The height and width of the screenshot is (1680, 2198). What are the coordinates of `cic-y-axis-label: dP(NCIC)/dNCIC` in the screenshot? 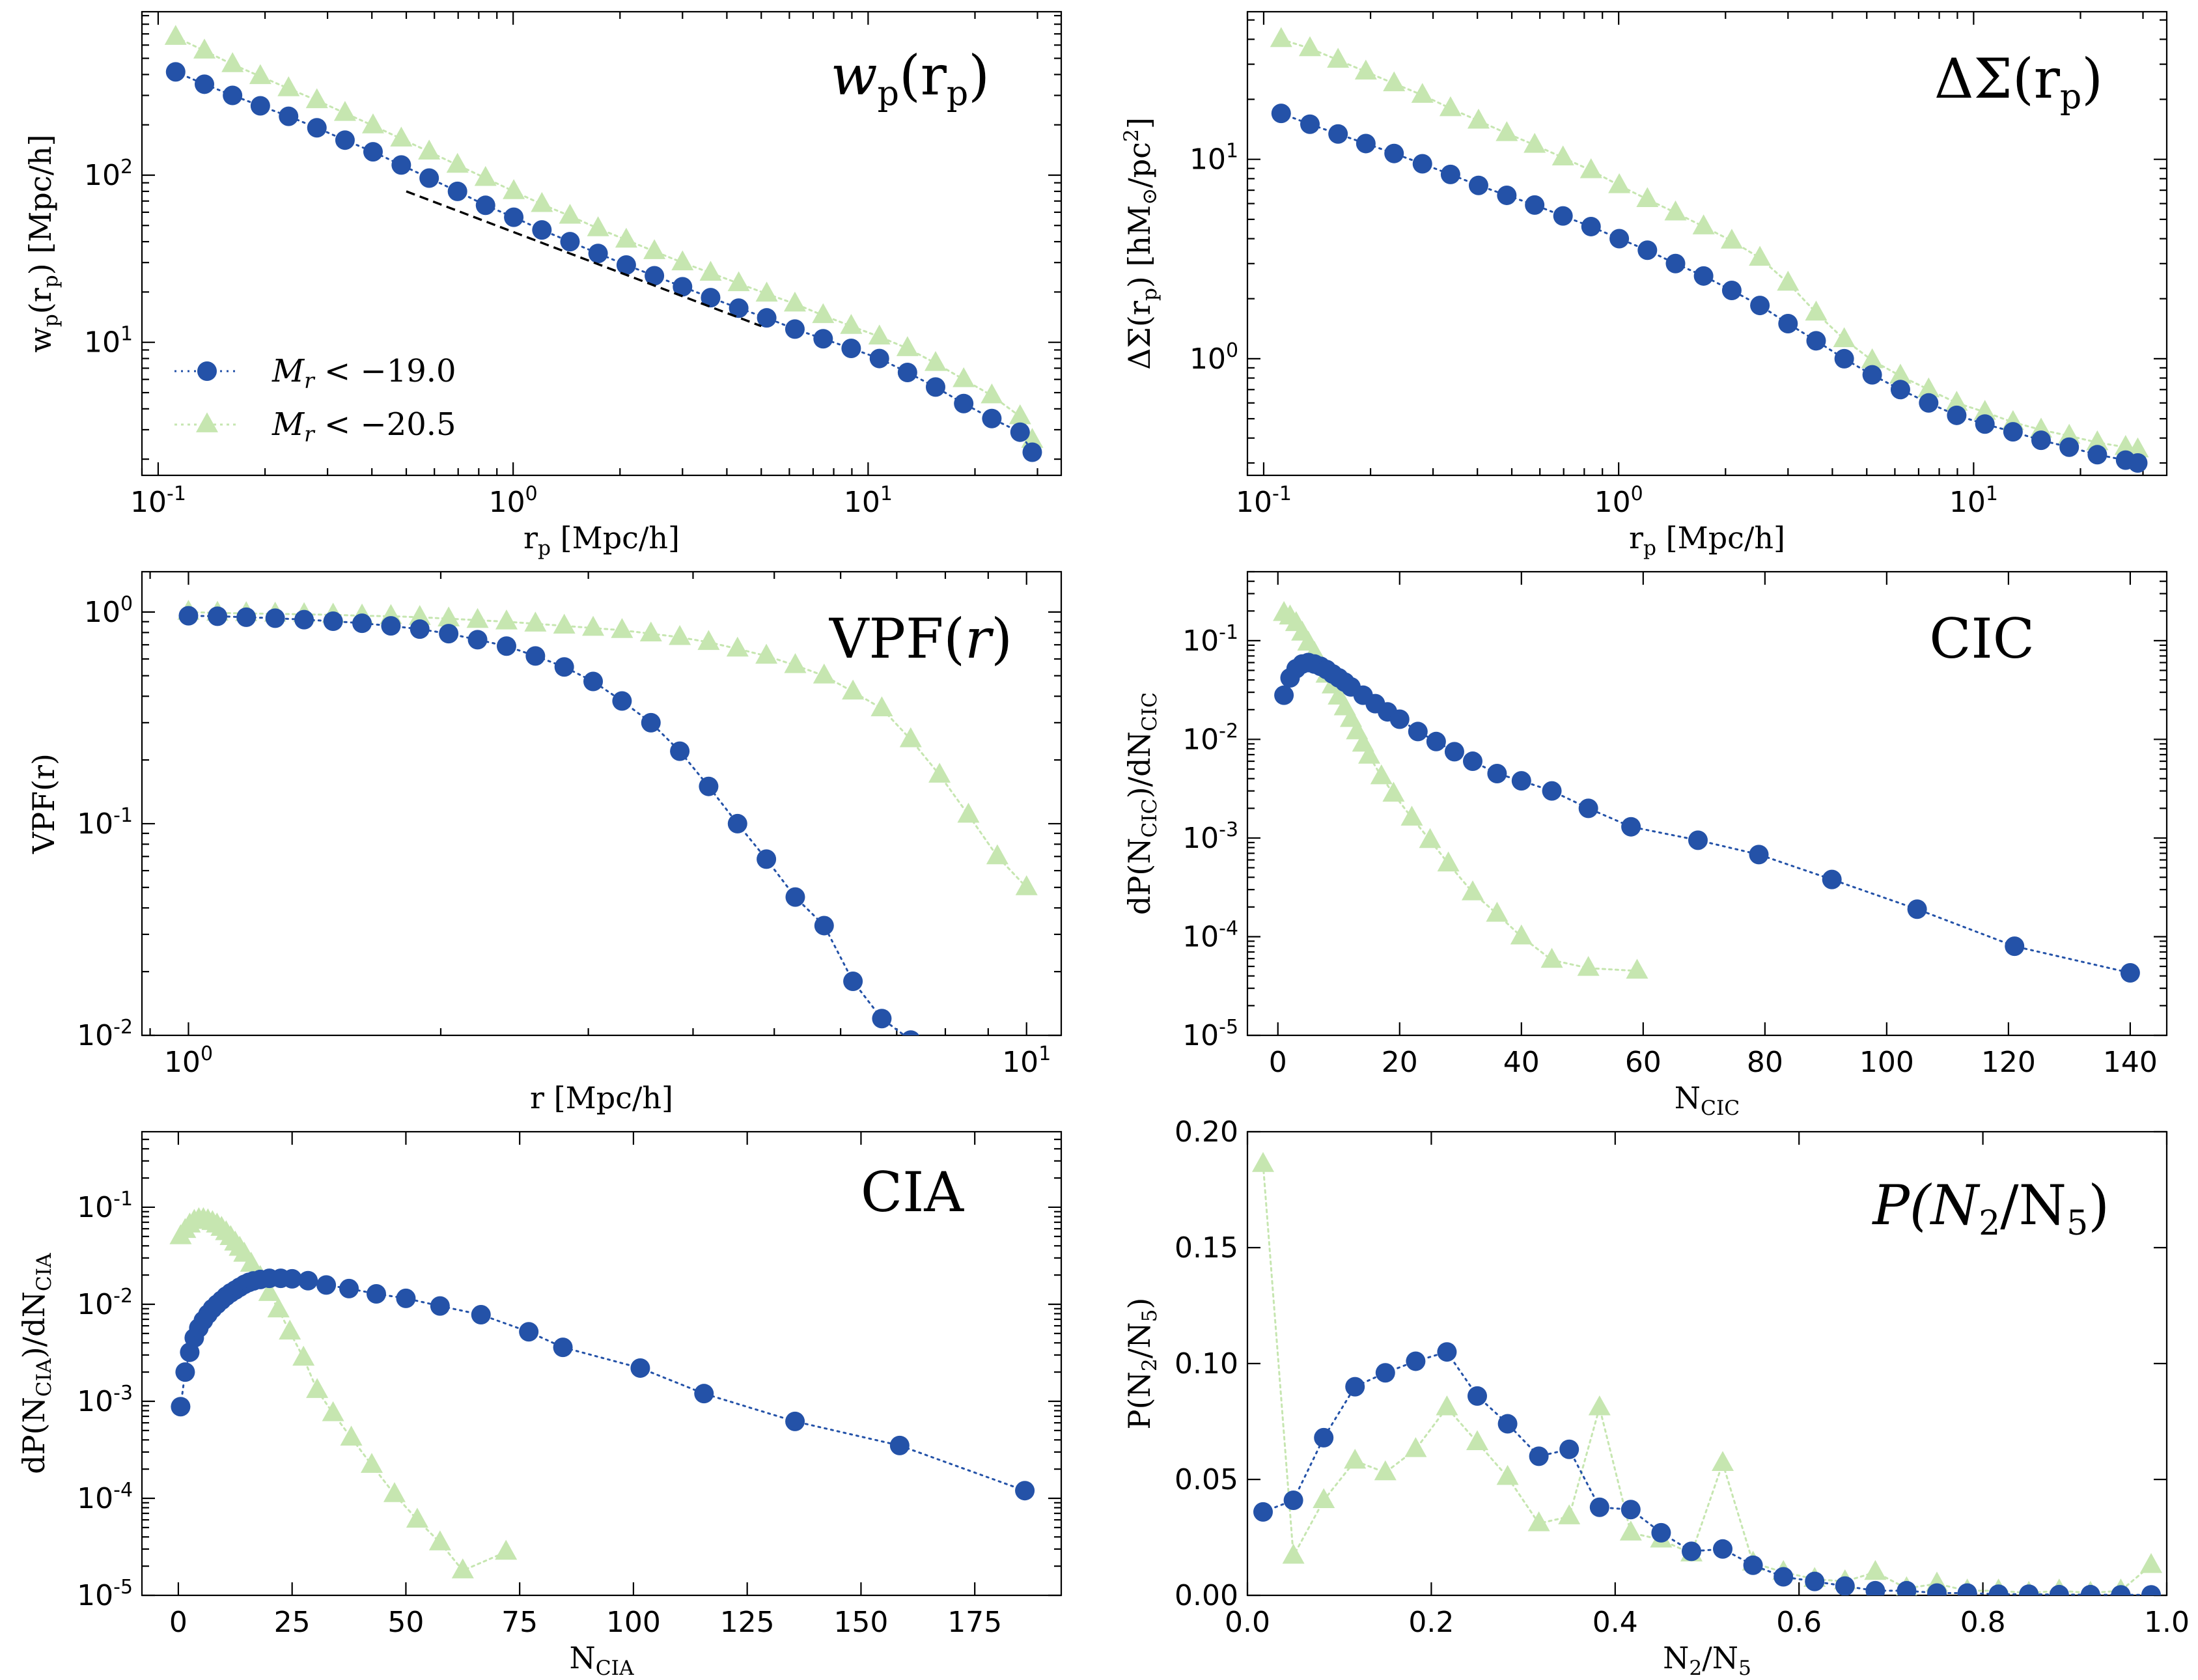 It's located at (1142, 804).